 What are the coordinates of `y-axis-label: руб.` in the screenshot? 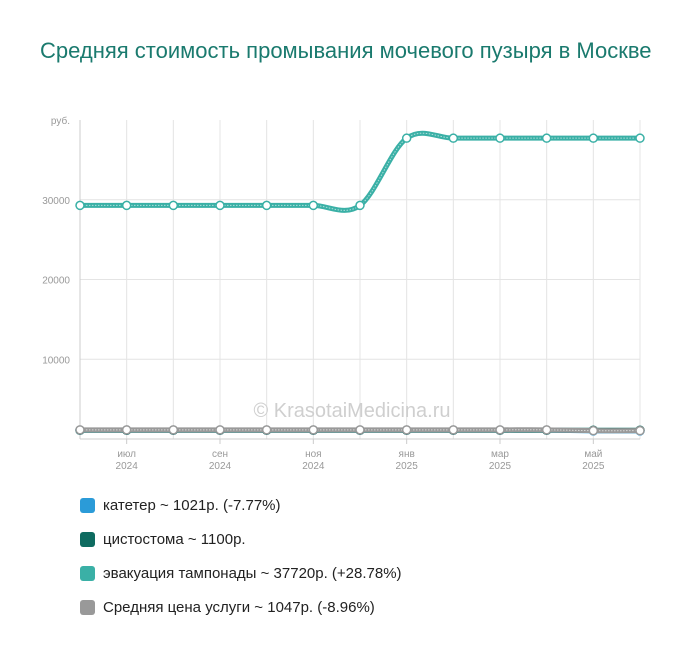 It's located at (60, 121).